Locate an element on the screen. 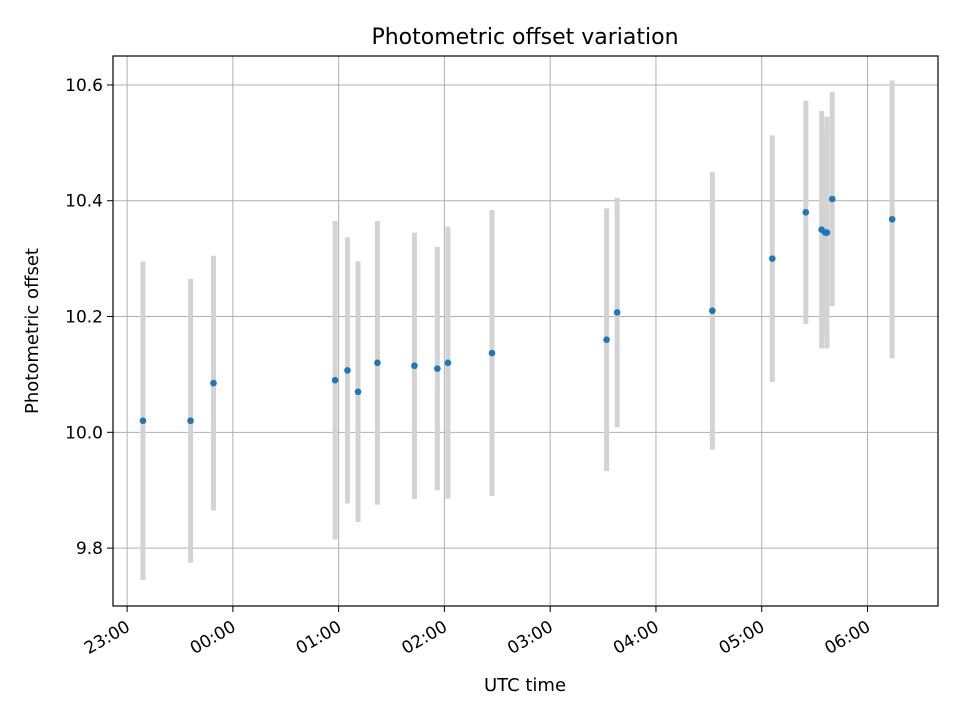  y-axis-ticks: 9.8 10.0 10.2 10.4 10.6 is located at coordinates (89, 317).